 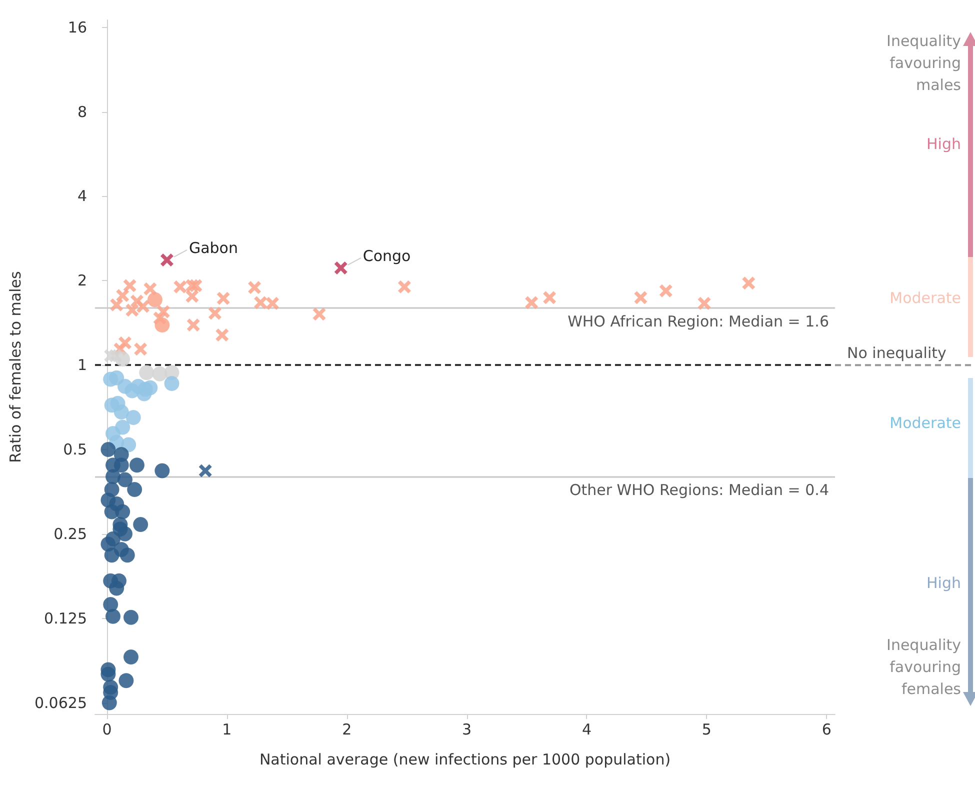 What do you see at coordinates (467, 729) in the screenshot?
I see `x-tick-label: 3` at bounding box center [467, 729].